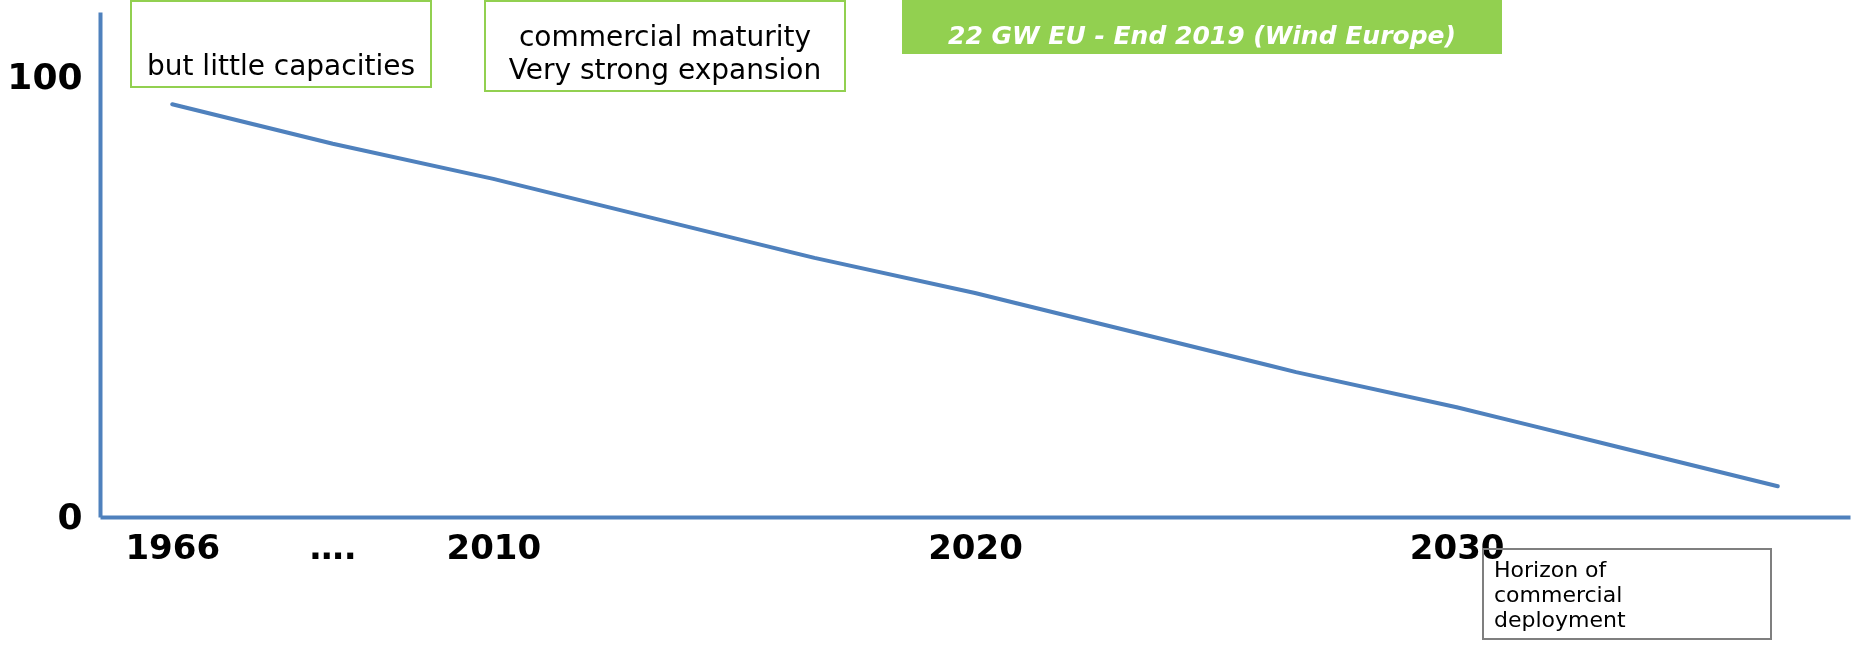 The width and height of the screenshot is (1874, 647). Describe the element at coordinates (45, 77) in the screenshot. I see `y-tick-label: 100` at that location.